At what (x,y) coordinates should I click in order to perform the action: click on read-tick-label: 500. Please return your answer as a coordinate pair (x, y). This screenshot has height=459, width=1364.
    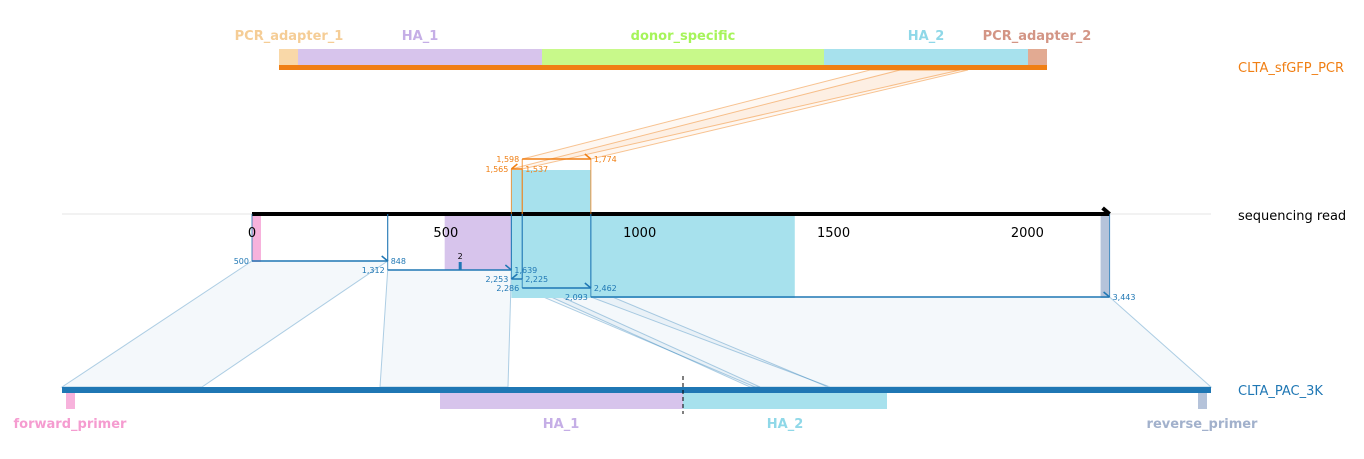
    Looking at the image, I should click on (445, 233).